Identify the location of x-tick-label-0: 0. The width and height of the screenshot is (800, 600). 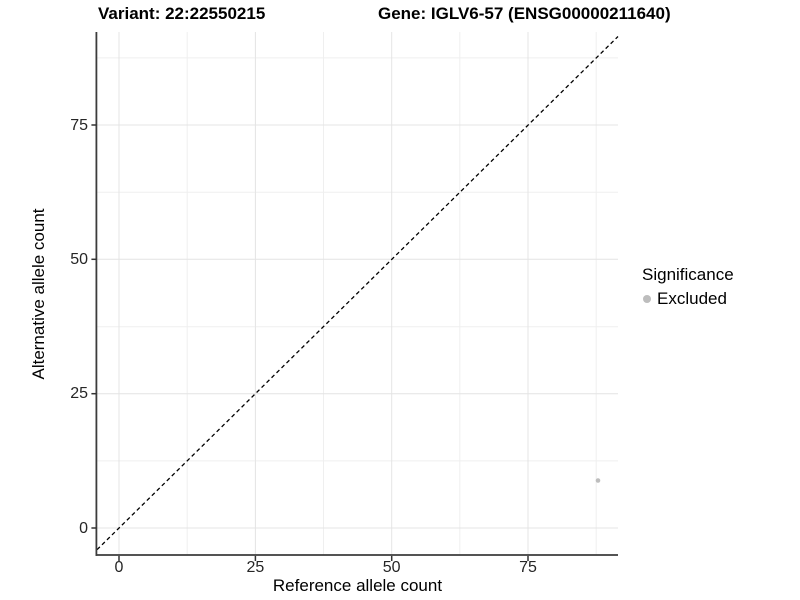
(119, 567).